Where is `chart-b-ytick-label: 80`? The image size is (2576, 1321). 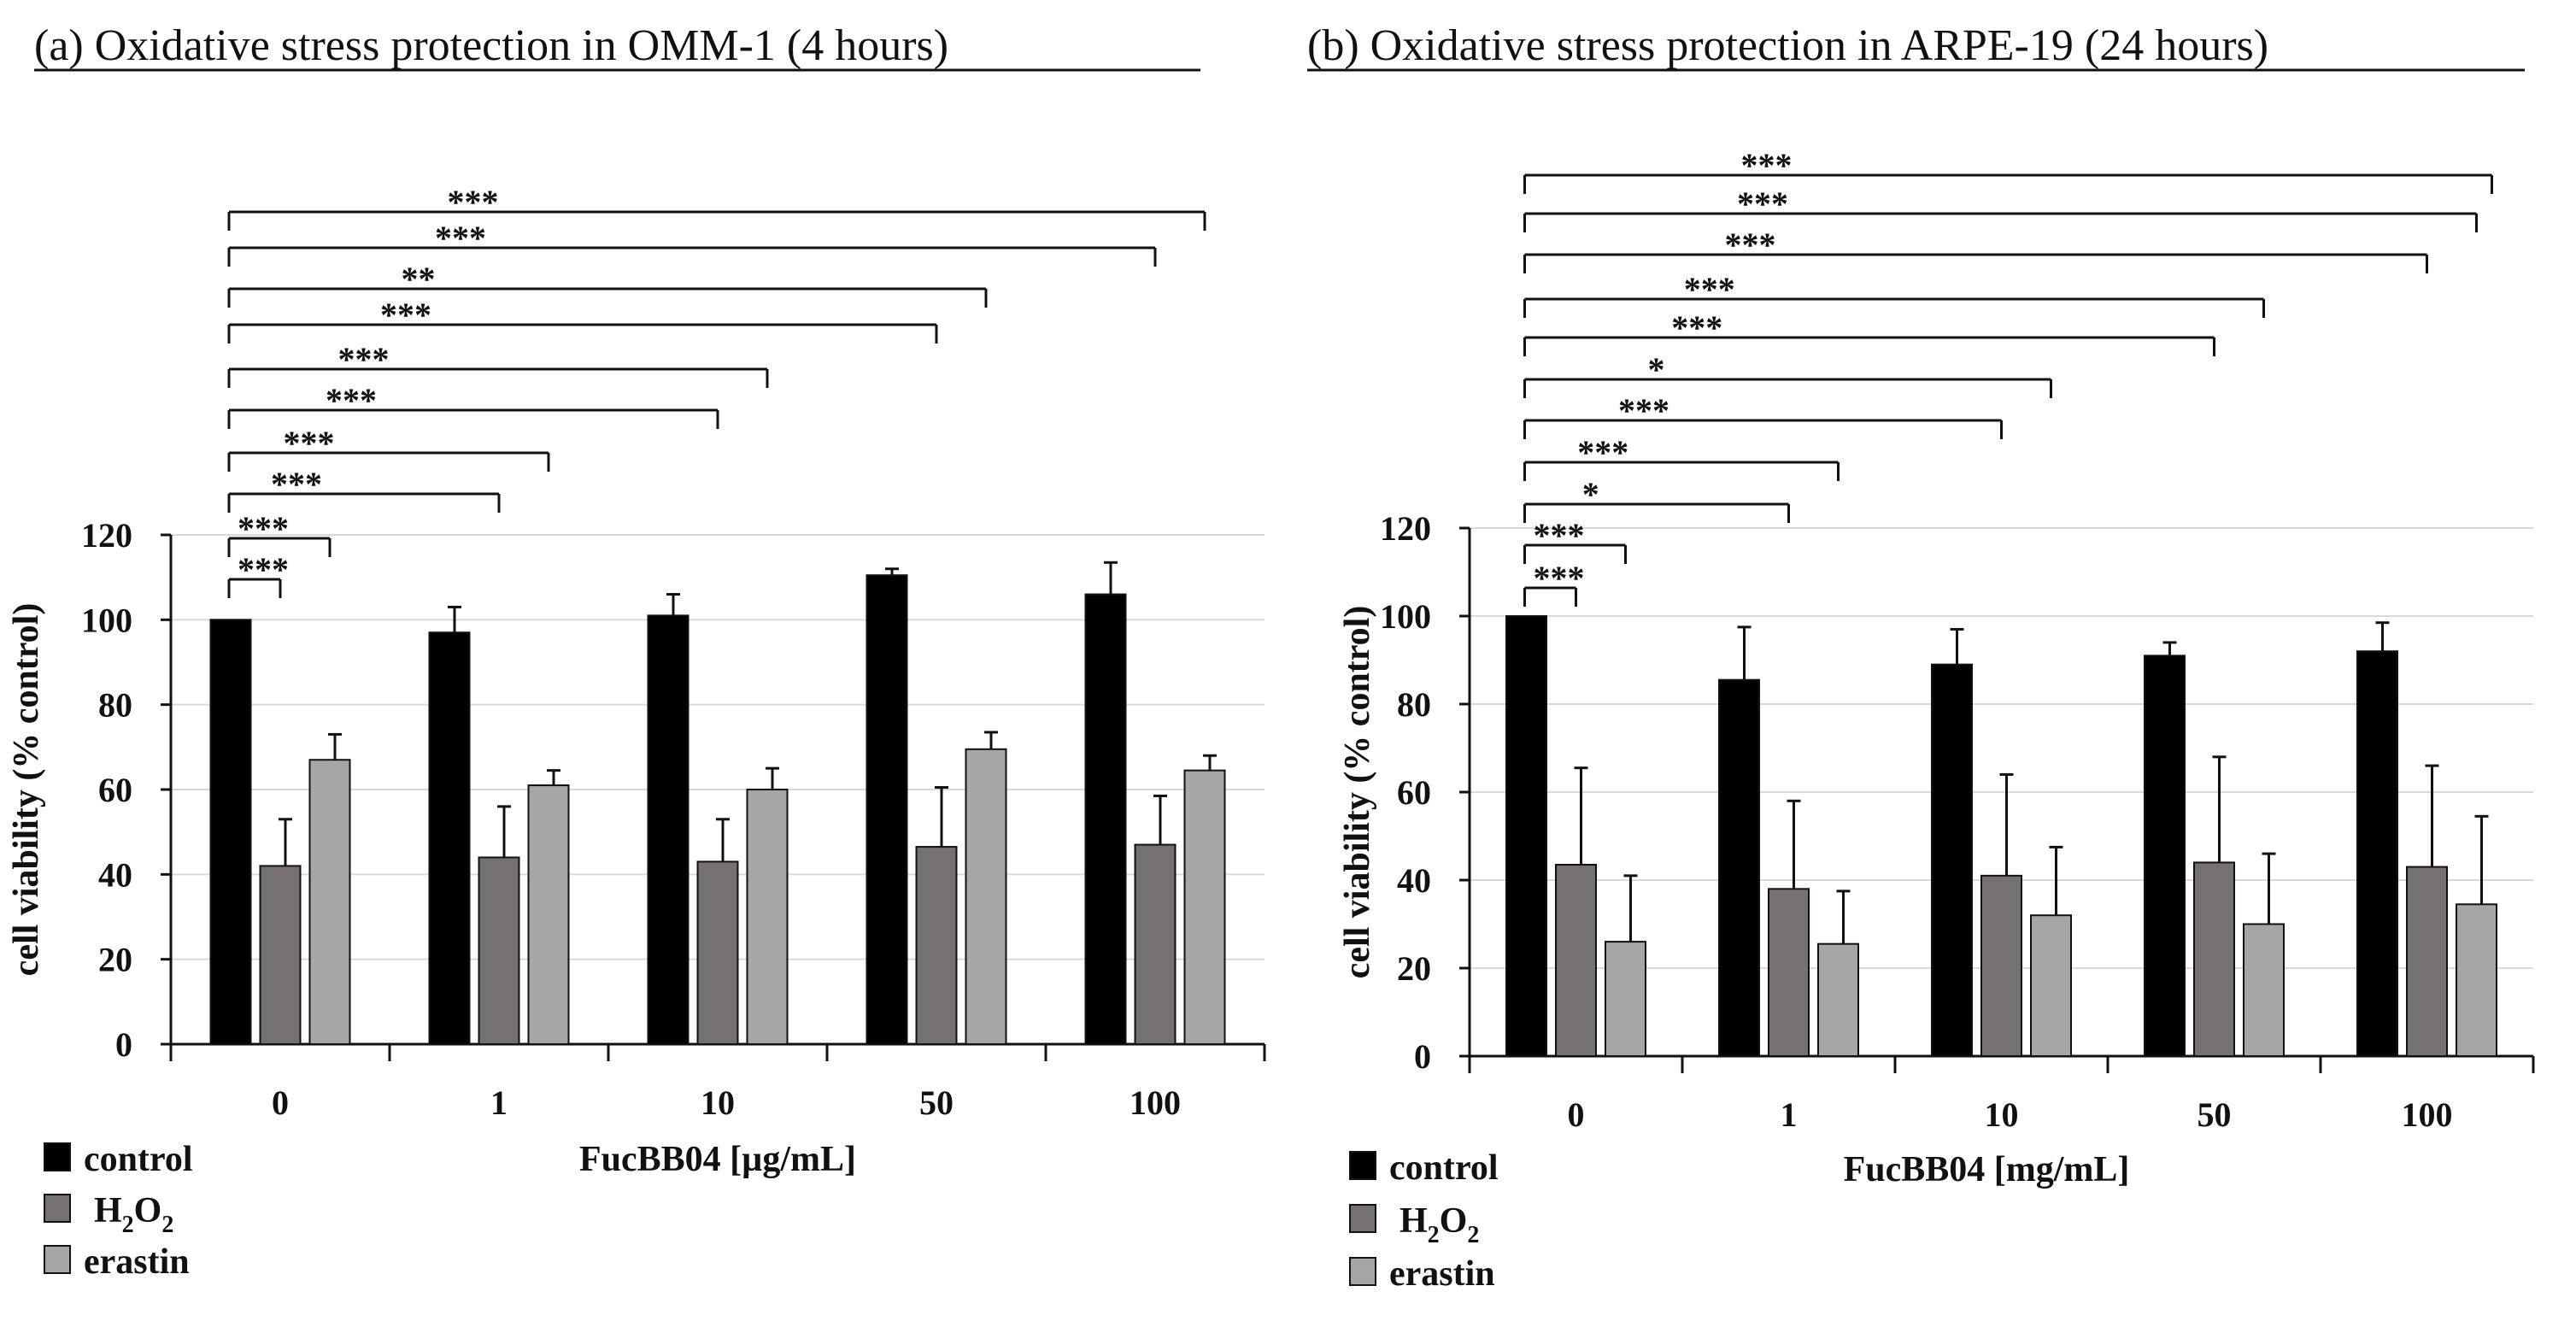
chart-b-ytick-label: 80 is located at coordinates (1414, 704).